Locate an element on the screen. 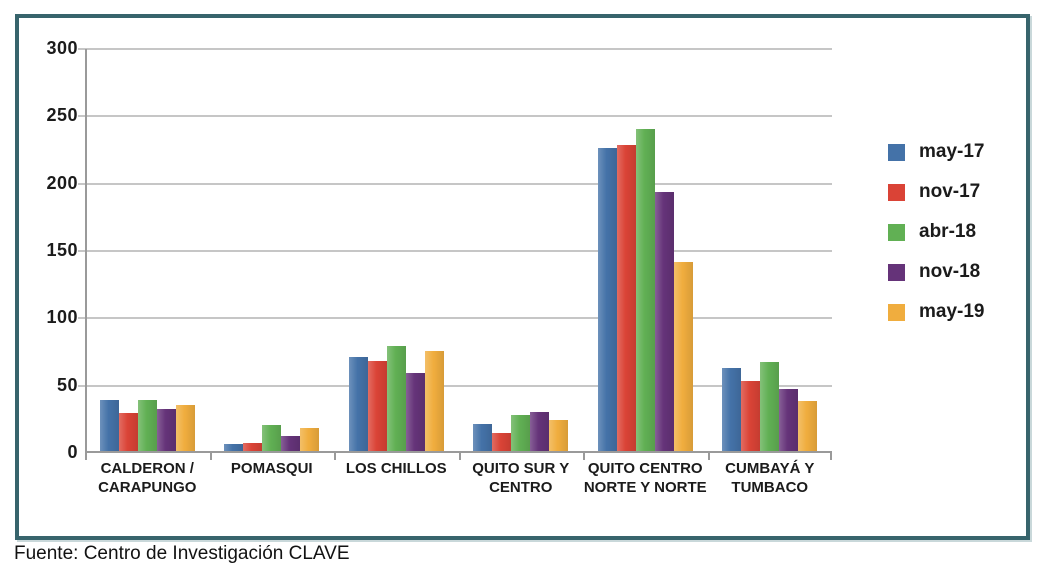 Image resolution: width=1043 pixels, height=571 pixels. legend-item: may-17 is located at coordinates (936, 151).